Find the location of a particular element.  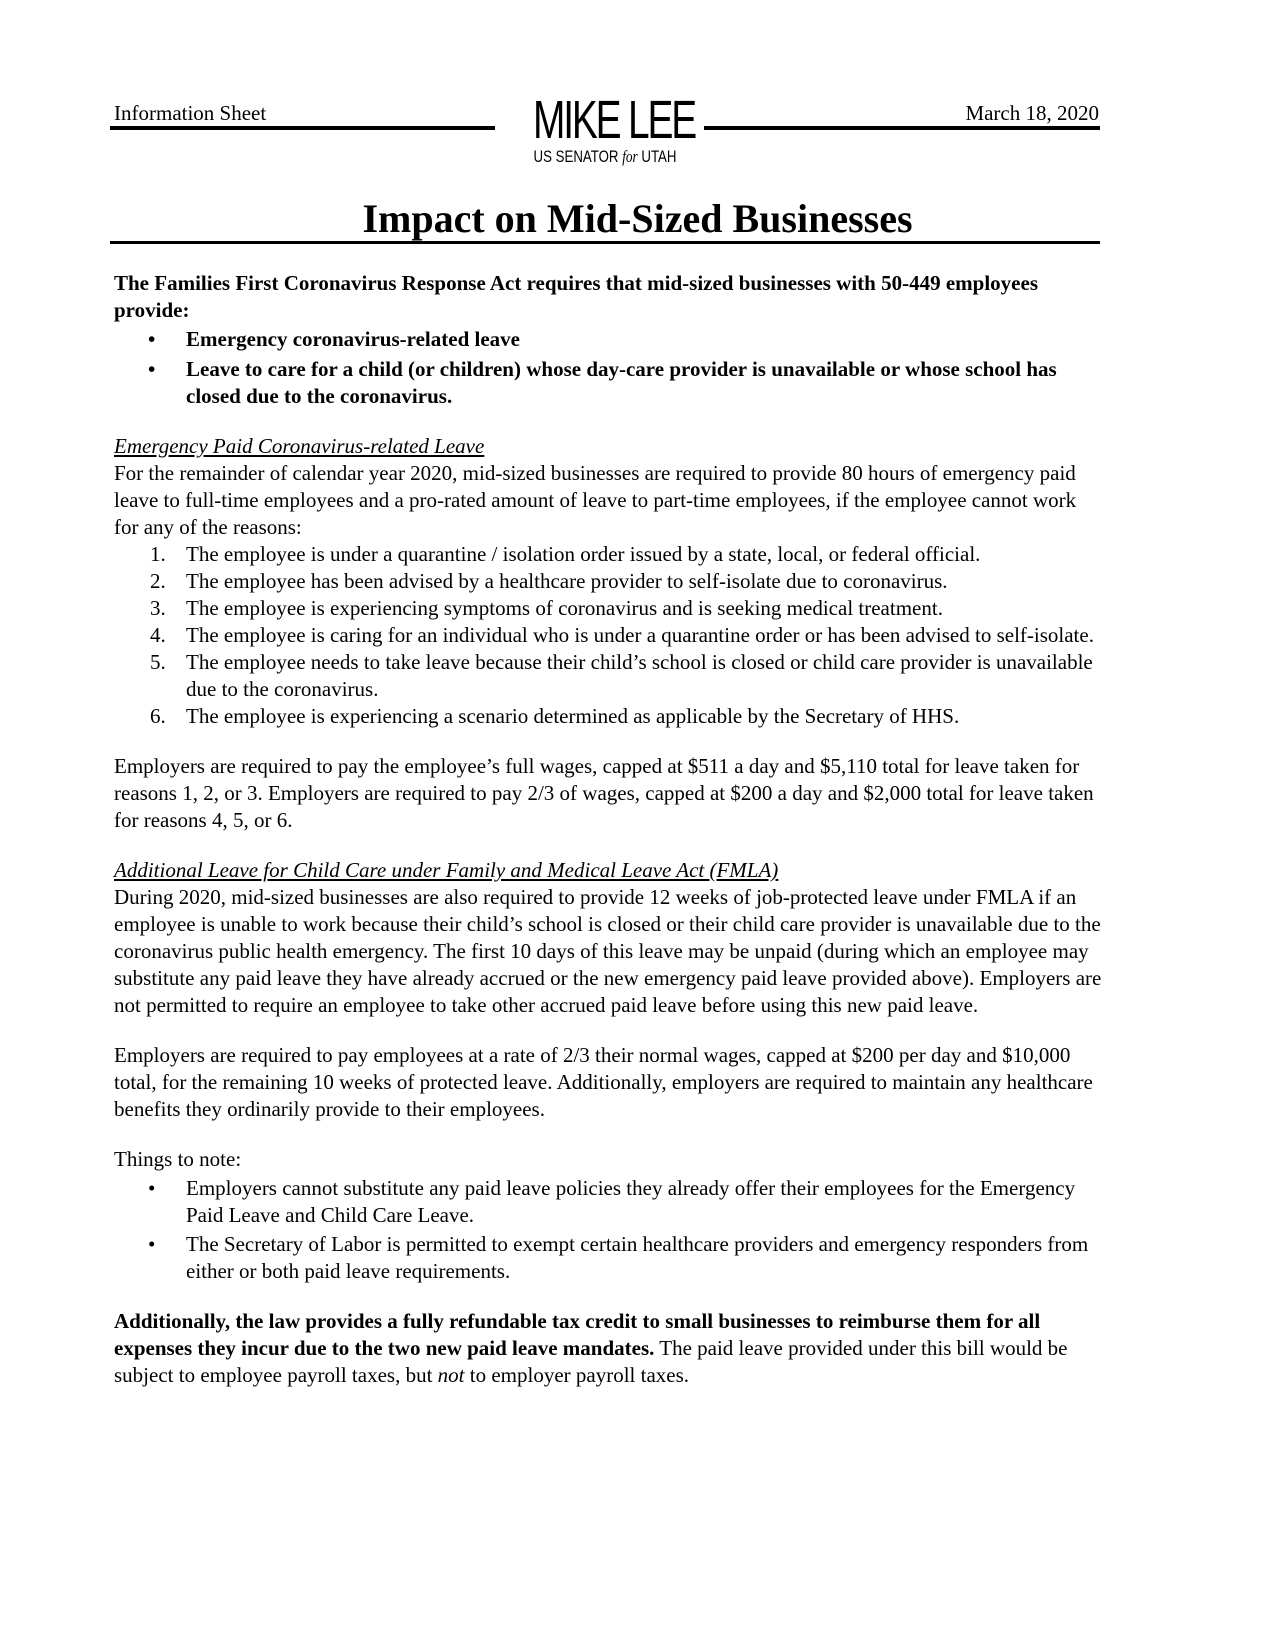

page-title: Impact on Mid-Sized Businesses is located at coordinates (637, 218).